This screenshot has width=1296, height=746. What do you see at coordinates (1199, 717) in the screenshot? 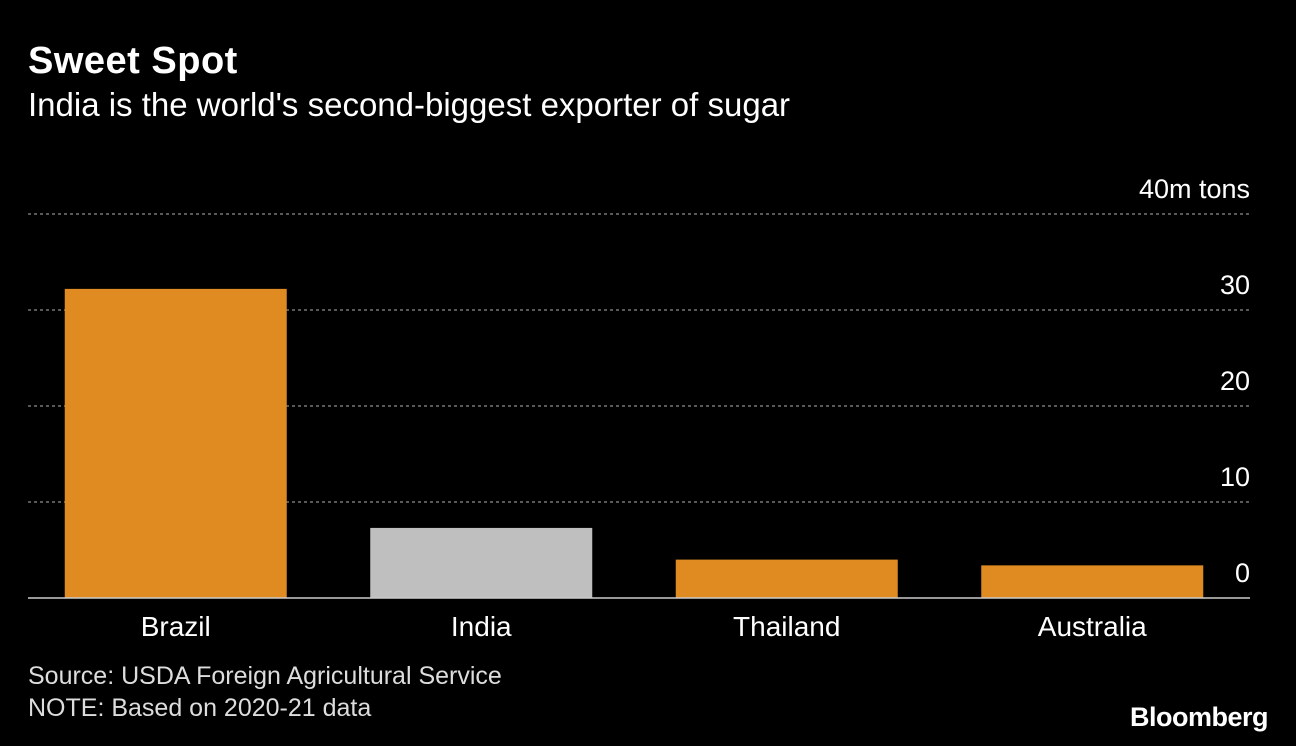
I see `bloomberg-logo: Bloomberg` at bounding box center [1199, 717].